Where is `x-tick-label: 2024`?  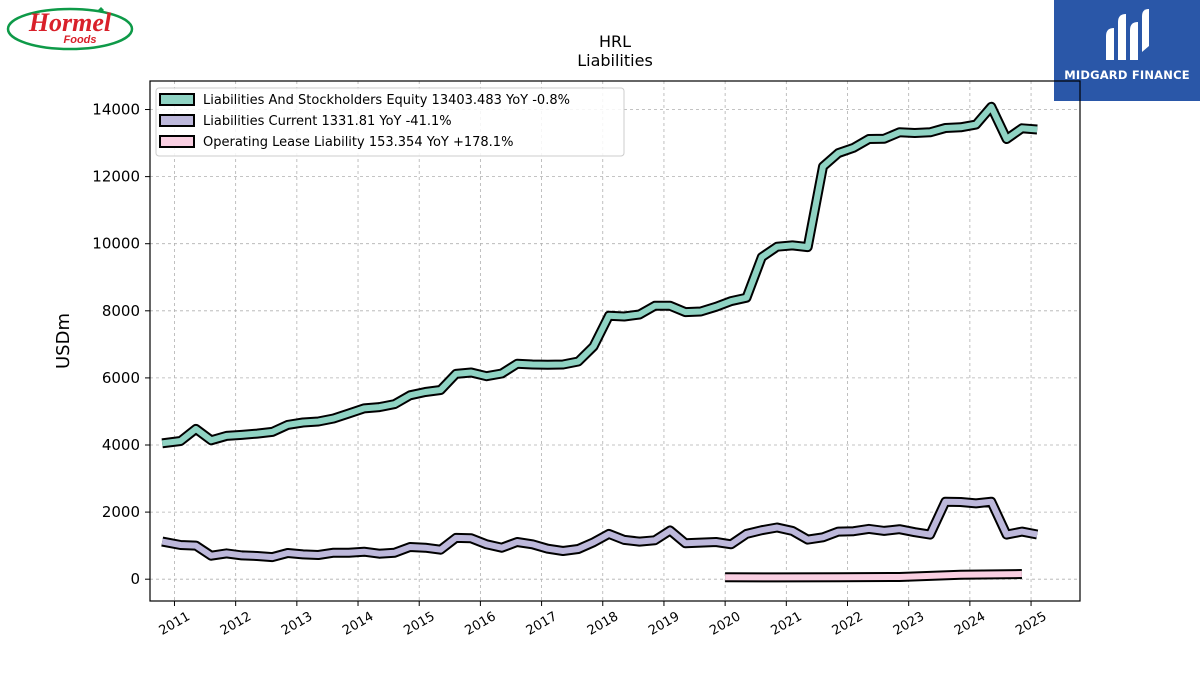
x-tick-label: 2024 is located at coordinates (970, 624).